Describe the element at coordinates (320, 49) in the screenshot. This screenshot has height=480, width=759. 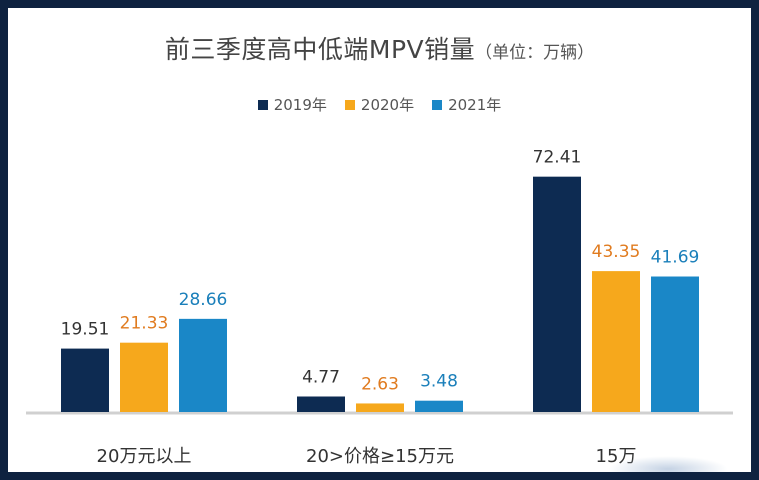
I see `chart-title-main: 前三季度高中低端MPV销量` at that location.